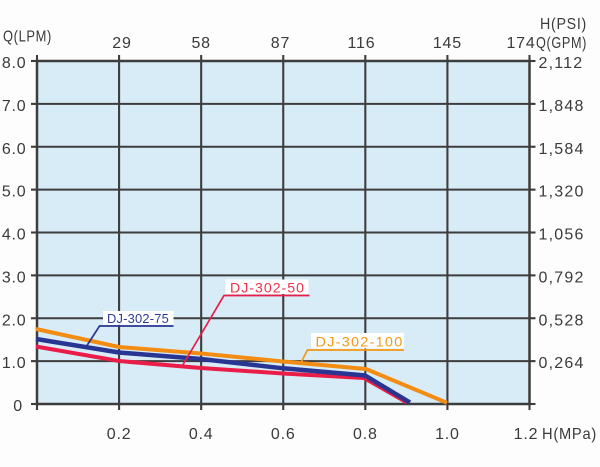 This screenshot has width=600, height=467. I want to click on svg-text: 2,112, so click(561, 63).